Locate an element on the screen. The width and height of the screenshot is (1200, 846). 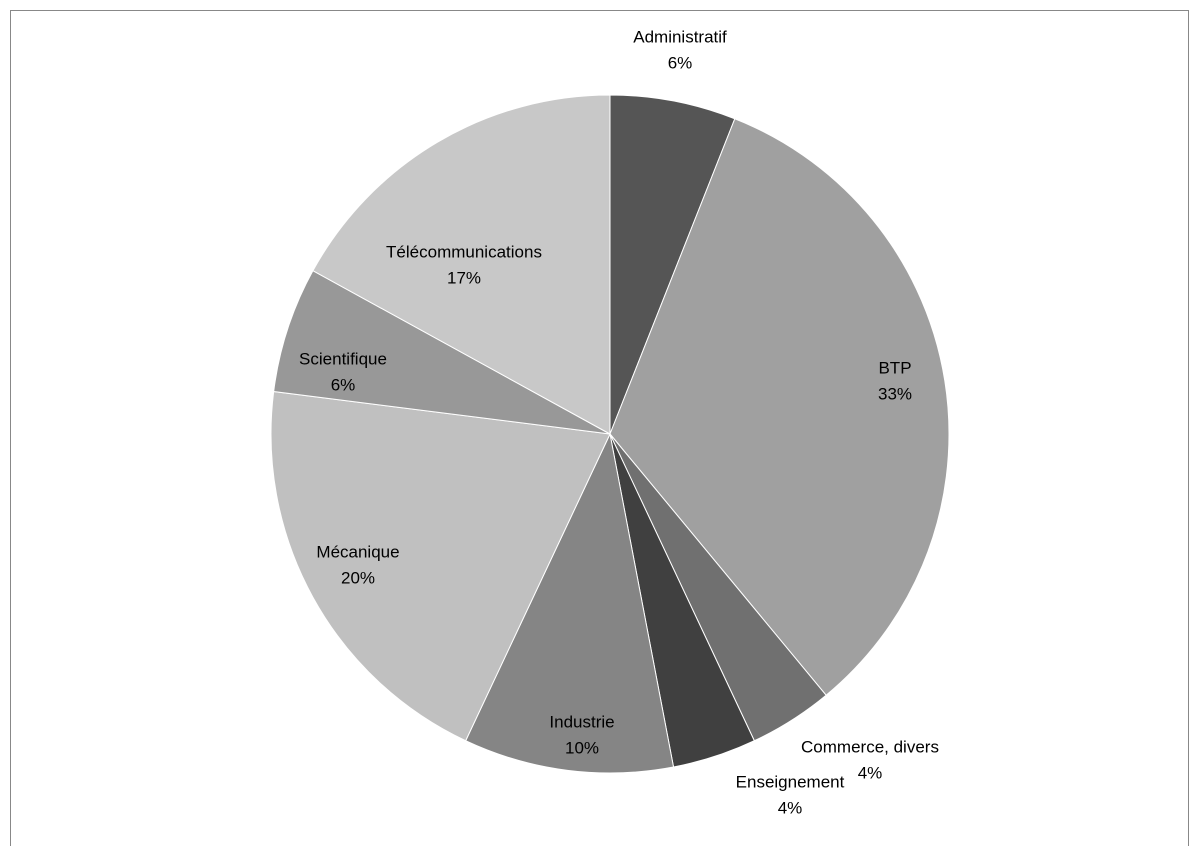
slice-label: Administratif is located at coordinates (680, 36).